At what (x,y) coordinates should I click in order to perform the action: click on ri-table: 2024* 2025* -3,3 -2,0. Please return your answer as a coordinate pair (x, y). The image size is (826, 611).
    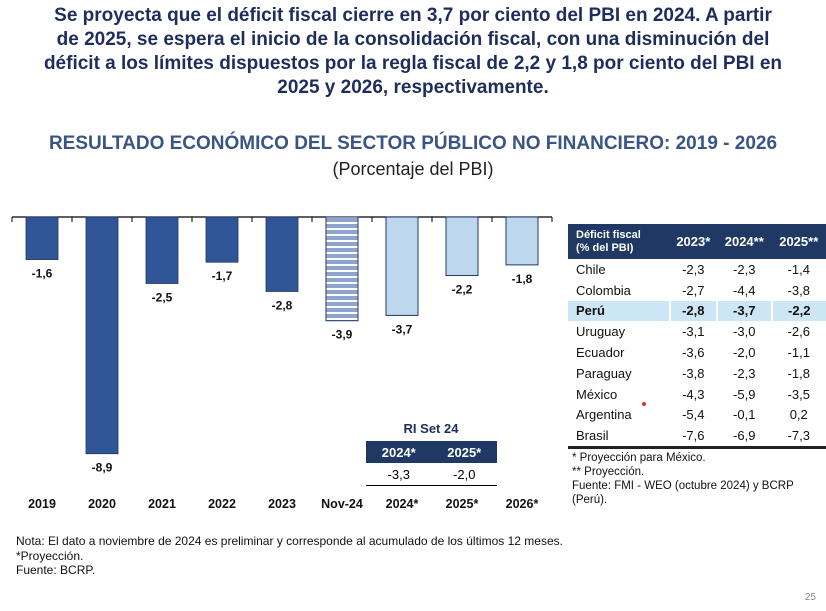
    Looking at the image, I should click on (431, 463).